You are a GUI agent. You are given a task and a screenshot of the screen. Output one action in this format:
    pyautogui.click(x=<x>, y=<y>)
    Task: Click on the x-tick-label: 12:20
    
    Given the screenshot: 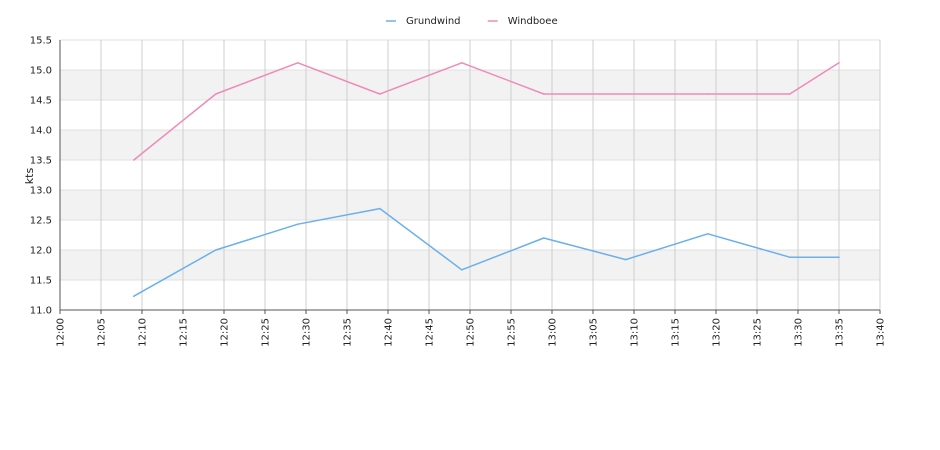 What is the action you would take?
    pyautogui.click(x=225, y=332)
    